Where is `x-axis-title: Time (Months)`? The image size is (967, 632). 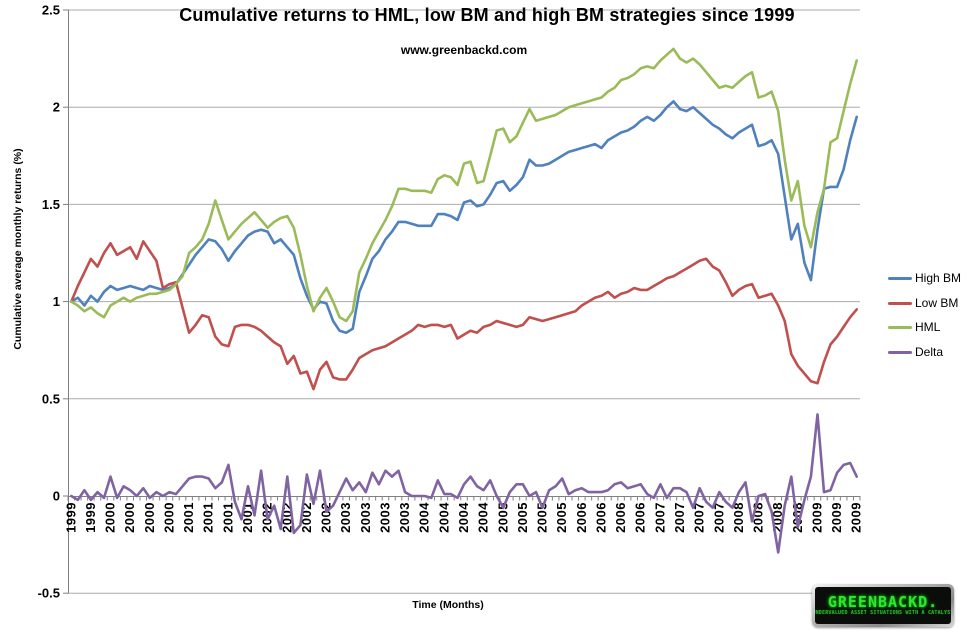
x-axis-title: Time (Months) is located at coordinates (448, 605).